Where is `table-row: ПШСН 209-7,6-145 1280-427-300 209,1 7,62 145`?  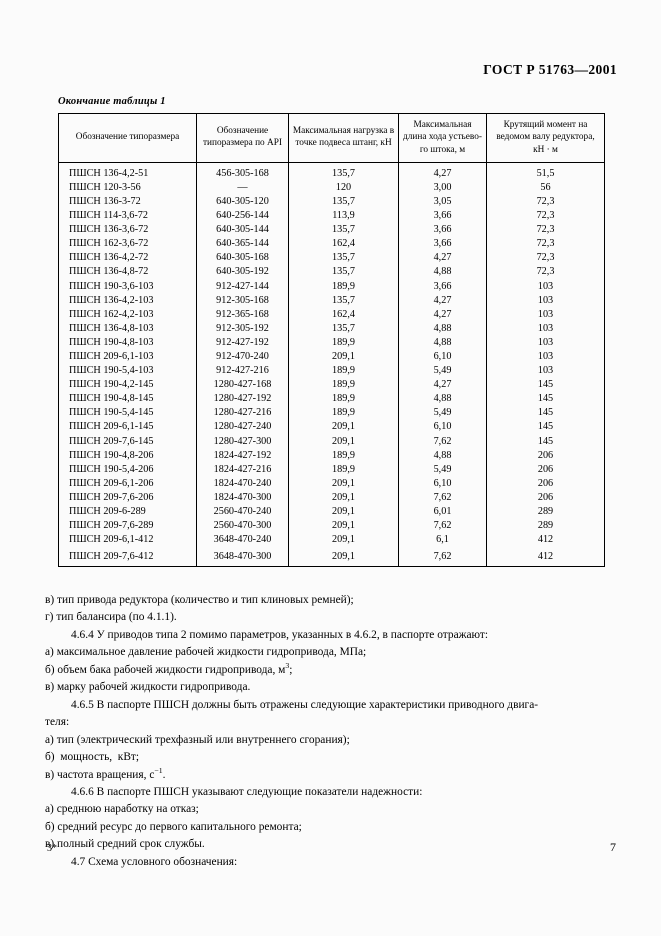 table-row: ПШСН 209-7,6-145 1280-427-300 209,1 7,62 145 is located at coordinates (331, 441).